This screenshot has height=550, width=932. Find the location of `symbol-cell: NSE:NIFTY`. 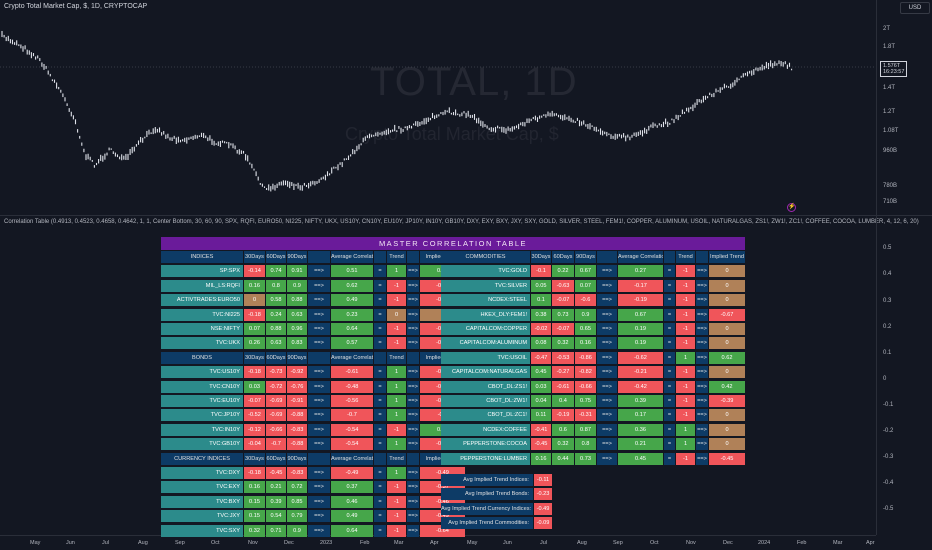

symbol-cell: NSE:NIFTY is located at coordinates (202, 329).